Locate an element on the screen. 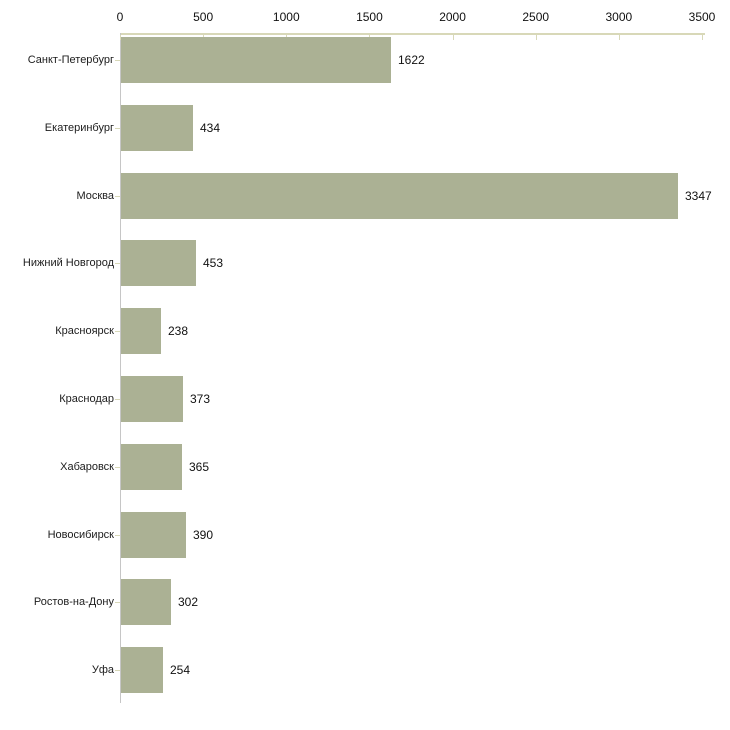  category-label: Хабаровск is located at coordinates (87, 467).